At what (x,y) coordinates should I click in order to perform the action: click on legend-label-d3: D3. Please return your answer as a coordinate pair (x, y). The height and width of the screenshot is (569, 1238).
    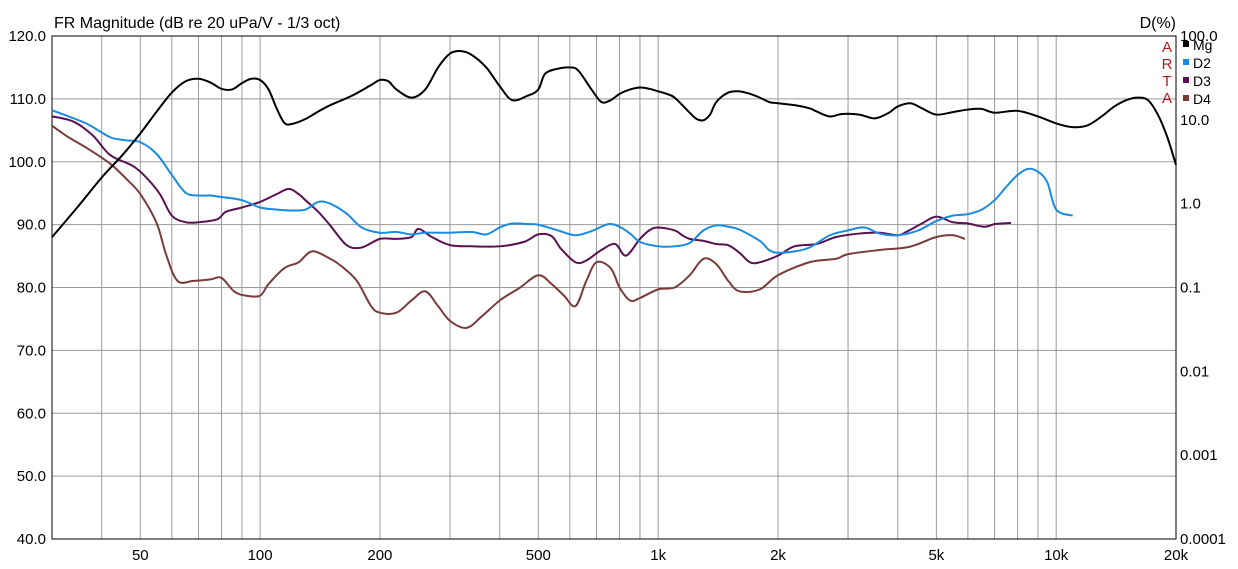
    Looking at the image, I should click on (1202, 81).